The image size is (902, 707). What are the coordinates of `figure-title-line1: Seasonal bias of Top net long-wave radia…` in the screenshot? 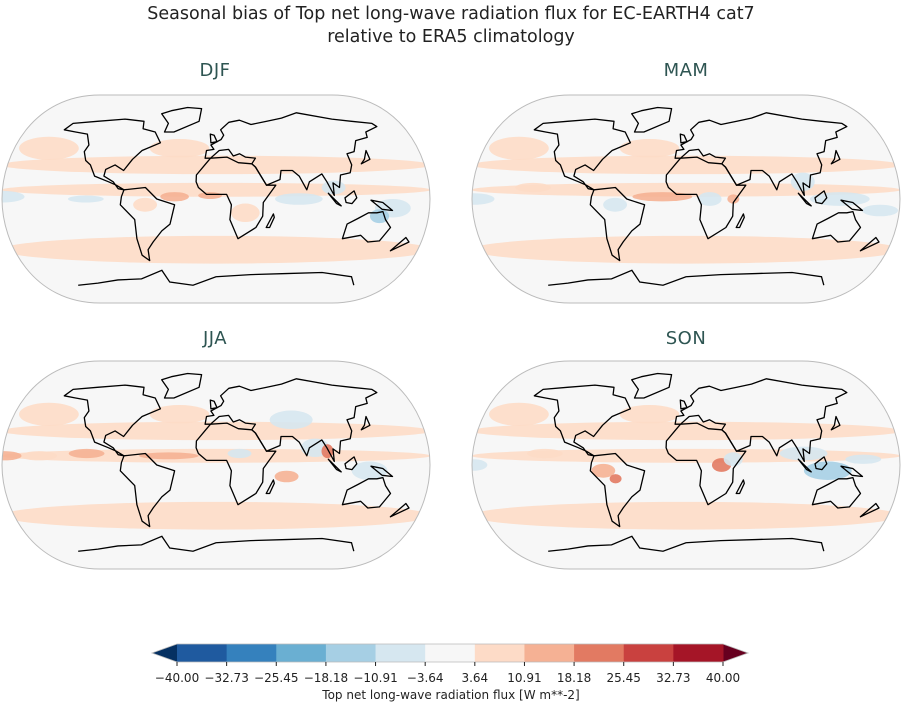 It's located at (451, 14).